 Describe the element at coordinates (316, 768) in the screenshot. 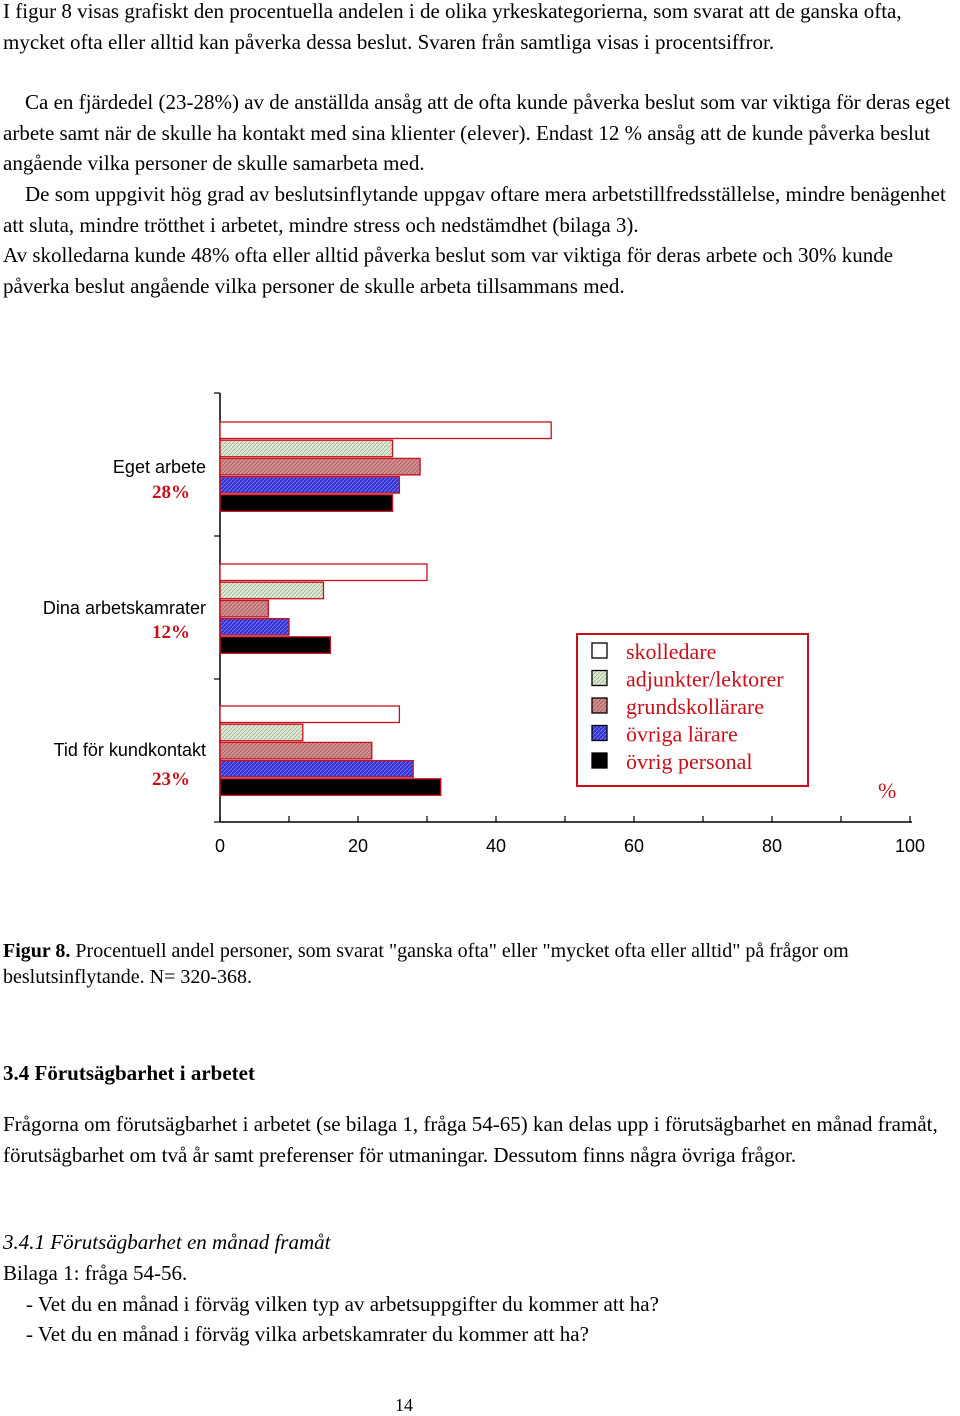

I see `bar--vriga-l-rare-3` at that location.